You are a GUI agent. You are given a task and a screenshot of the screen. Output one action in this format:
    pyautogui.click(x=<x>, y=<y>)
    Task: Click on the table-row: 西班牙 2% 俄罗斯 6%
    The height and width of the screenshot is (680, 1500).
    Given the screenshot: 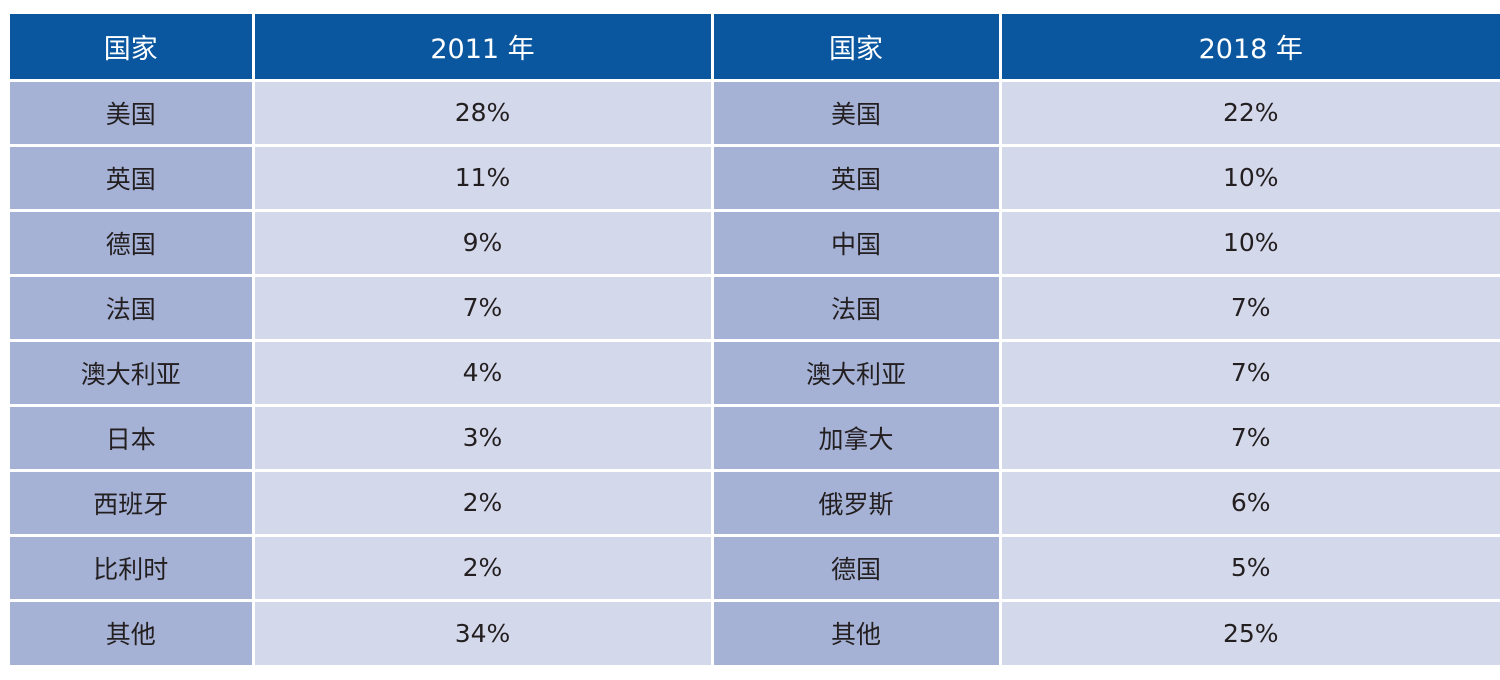 What is the action you would take?
    pyautogui.click(x=755, y=502)
    